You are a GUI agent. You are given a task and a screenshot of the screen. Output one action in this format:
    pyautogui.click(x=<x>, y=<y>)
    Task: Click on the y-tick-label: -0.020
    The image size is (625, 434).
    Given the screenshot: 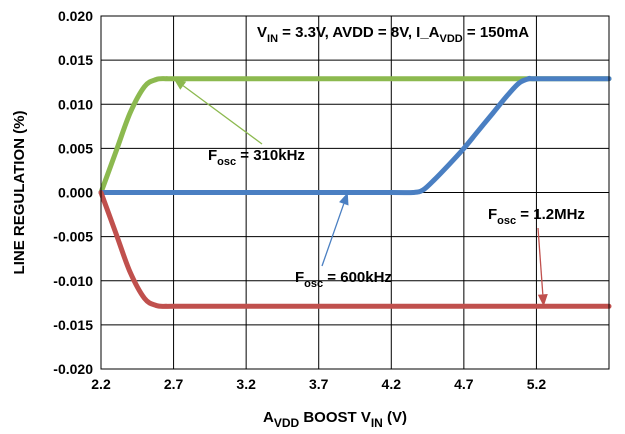 What is the action you would take?
    pyautogui.click(x=73, y=369)
    